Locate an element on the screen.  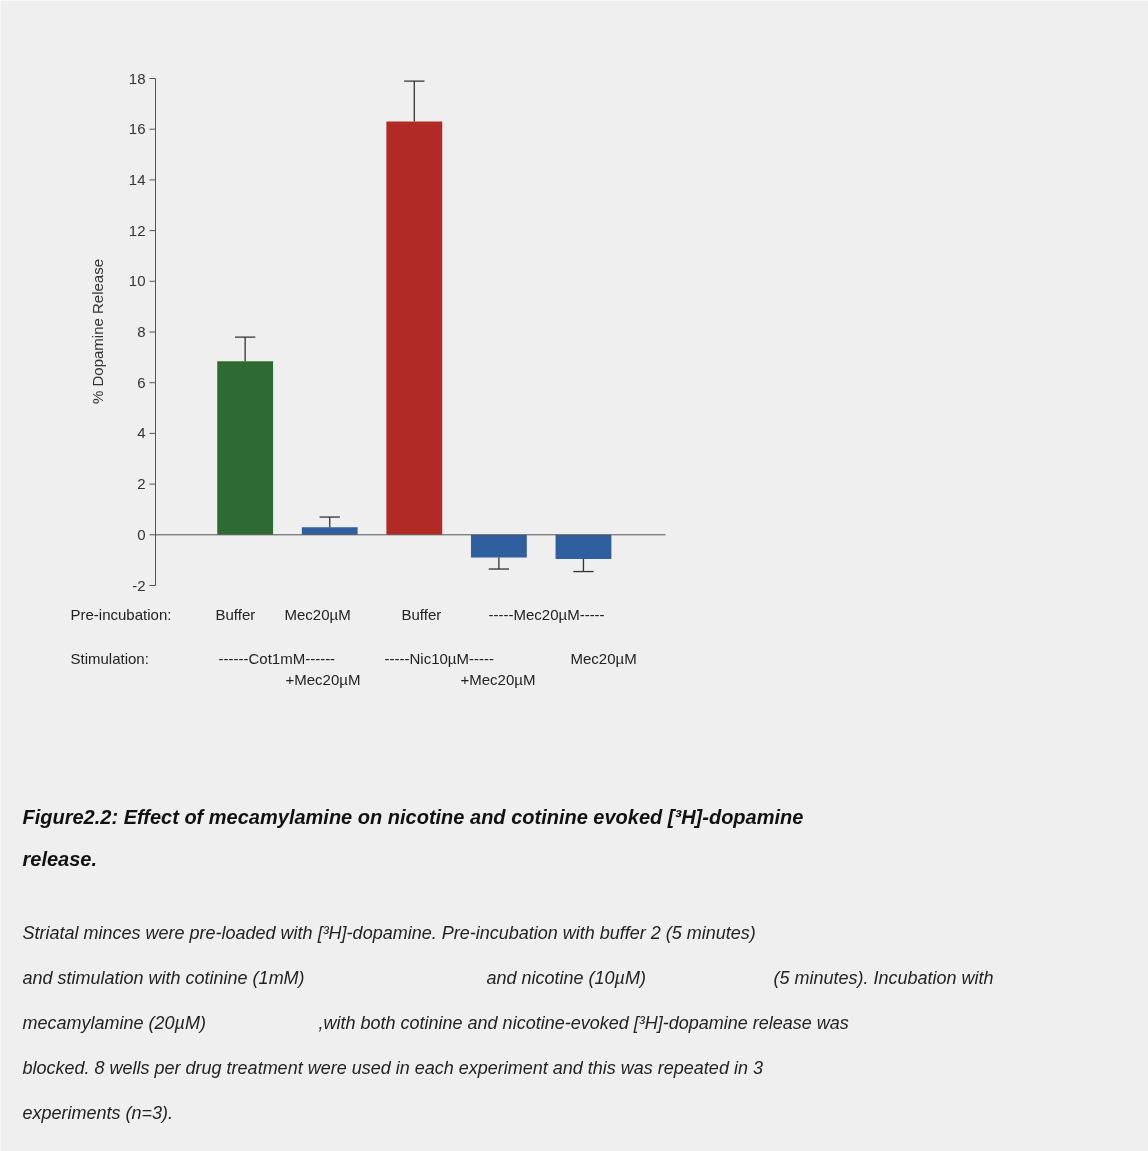
text: and stimulation with cotinine (1mM) is located at coordinates (163, 977).